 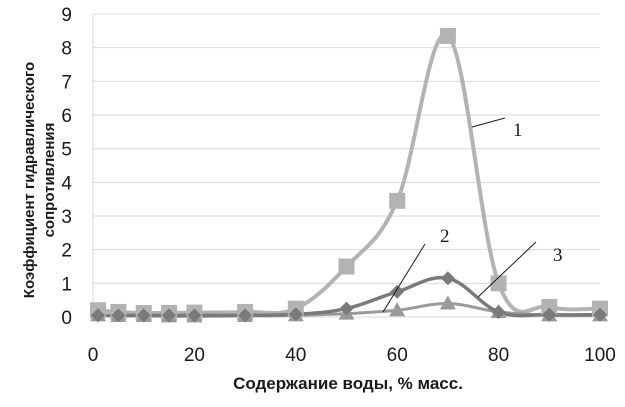 I want to click on x-tick-label: 80, so click(x=498, y=355).